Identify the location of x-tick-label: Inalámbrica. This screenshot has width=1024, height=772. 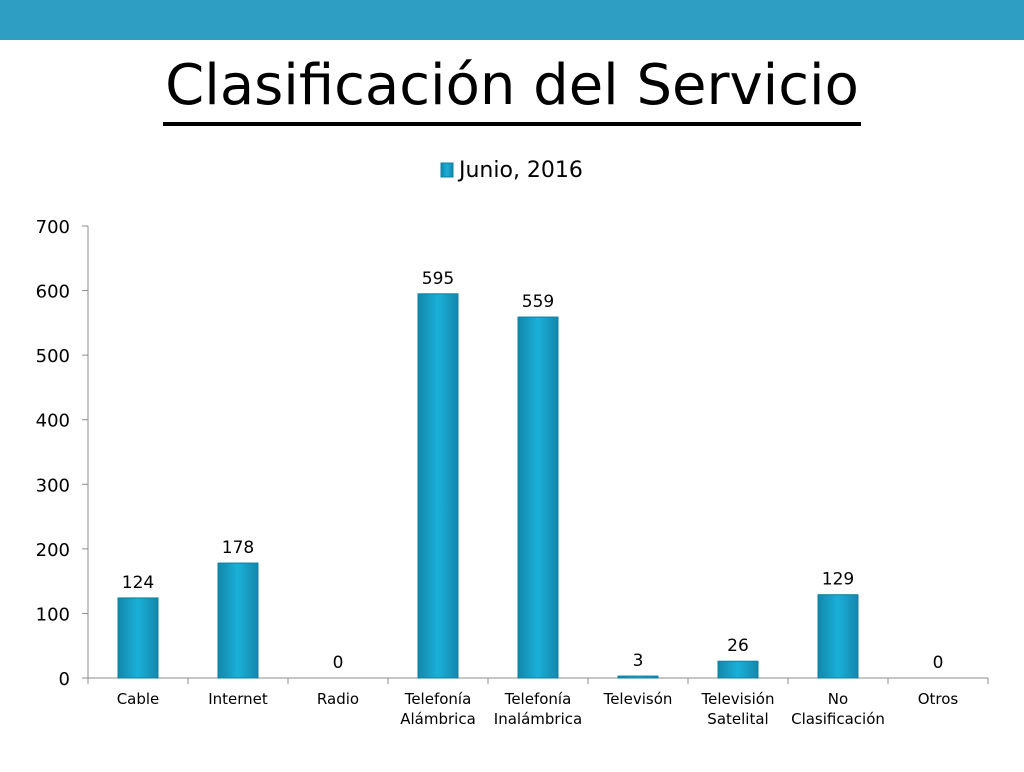
(538, 719).